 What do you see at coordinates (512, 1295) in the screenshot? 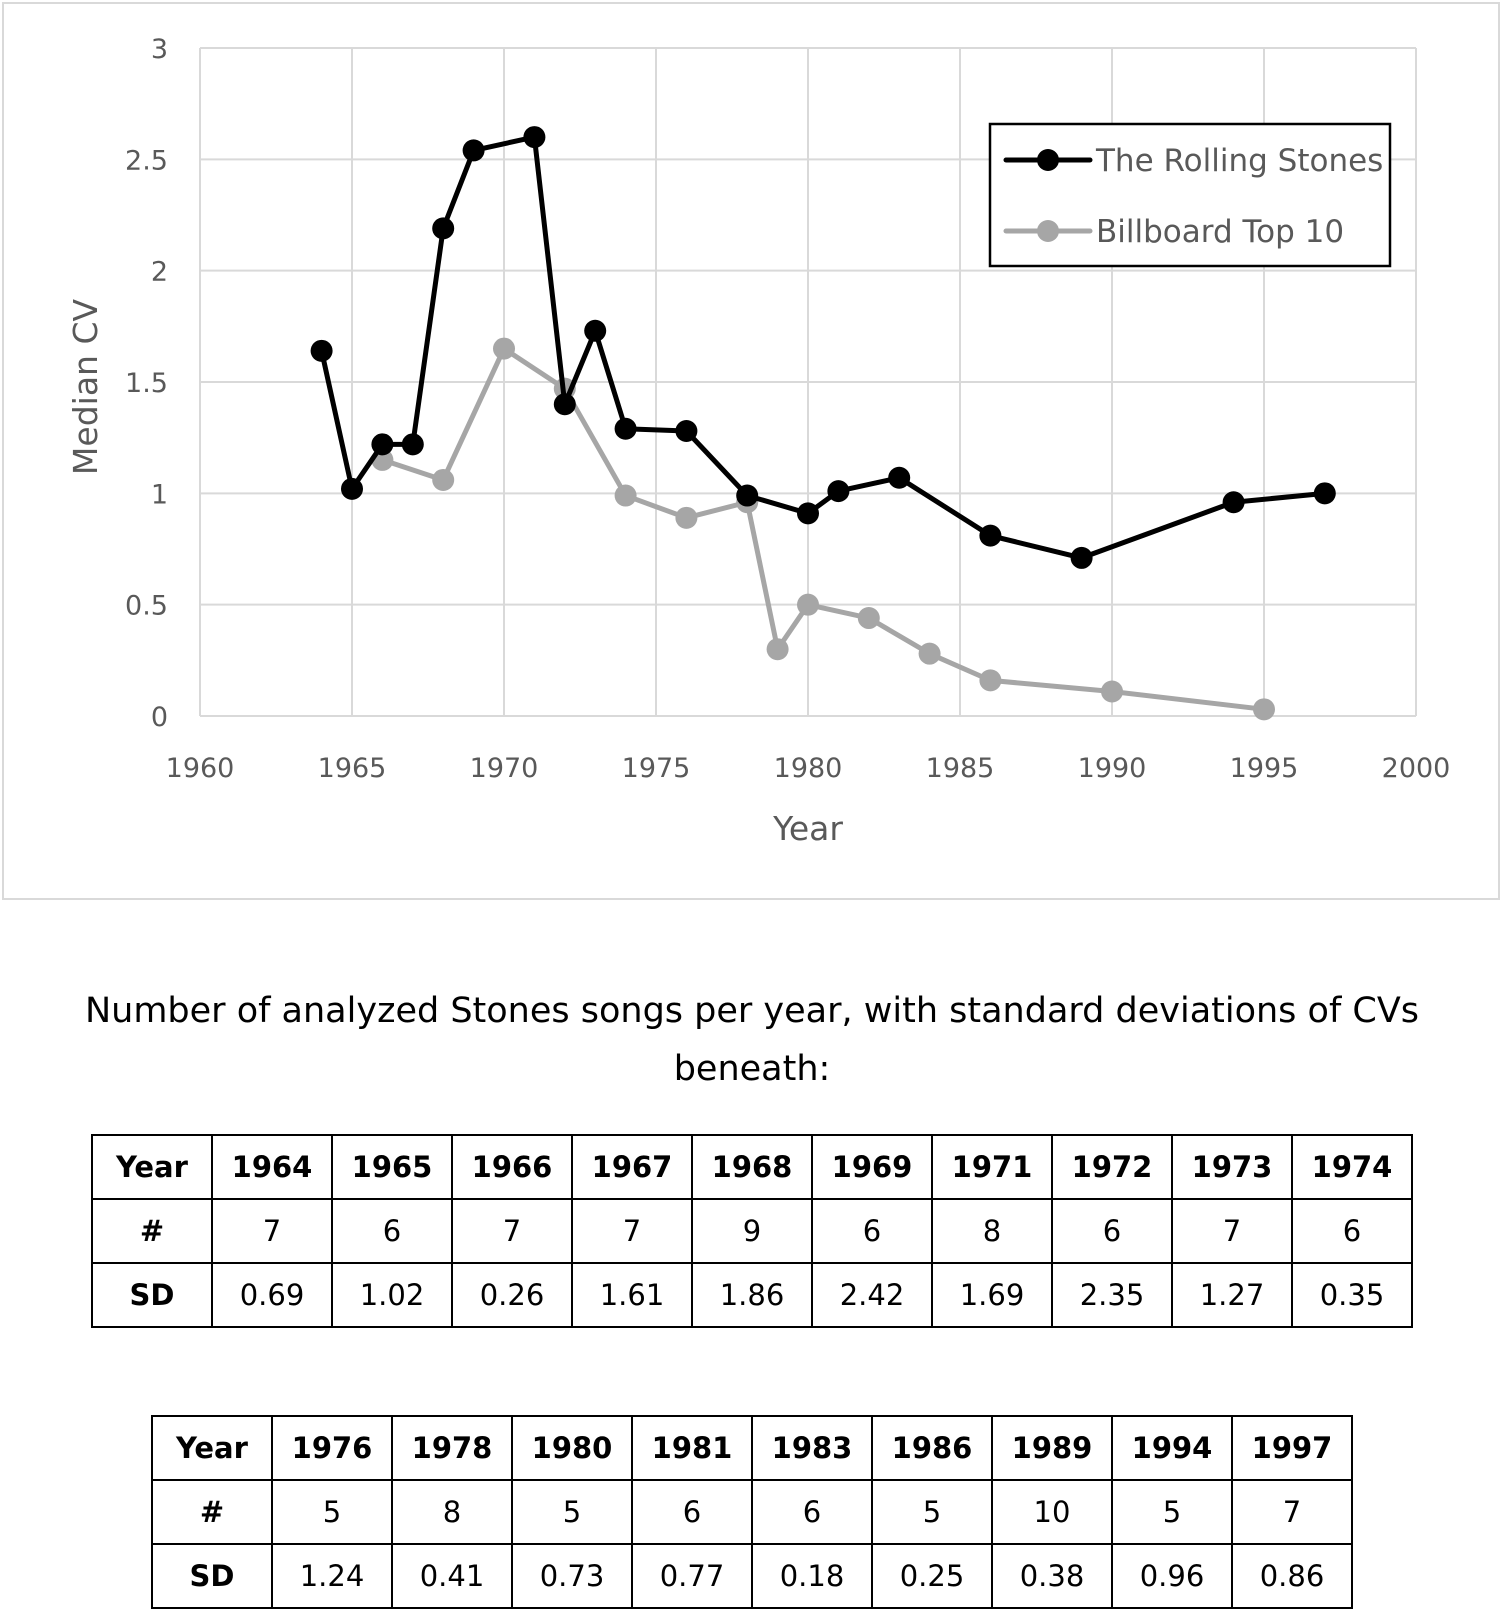
I see `table-cell: 0.26` at bounding box center [512, 1295].